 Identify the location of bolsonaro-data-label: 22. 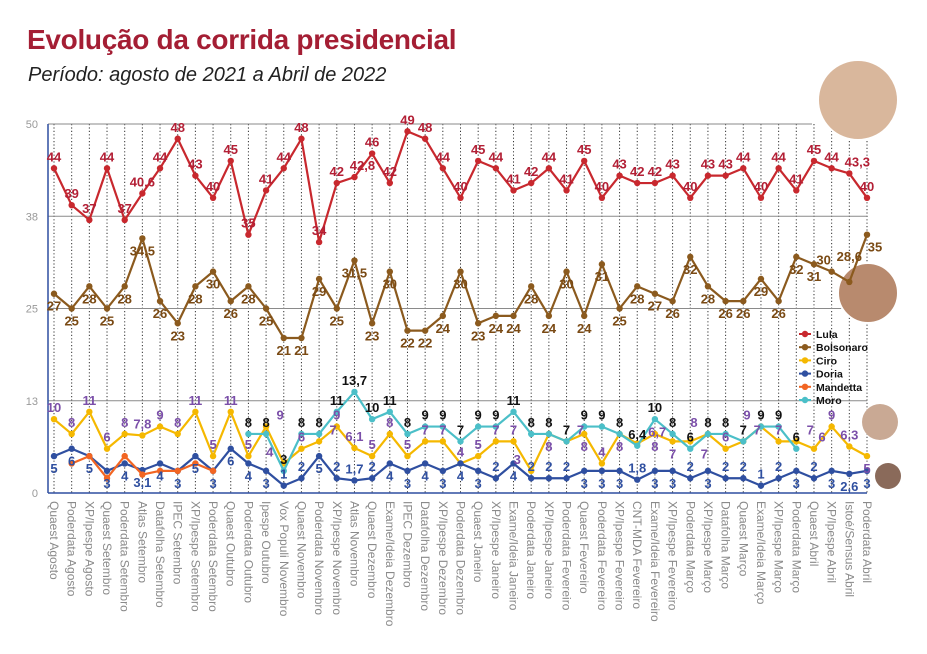
(425, 343).